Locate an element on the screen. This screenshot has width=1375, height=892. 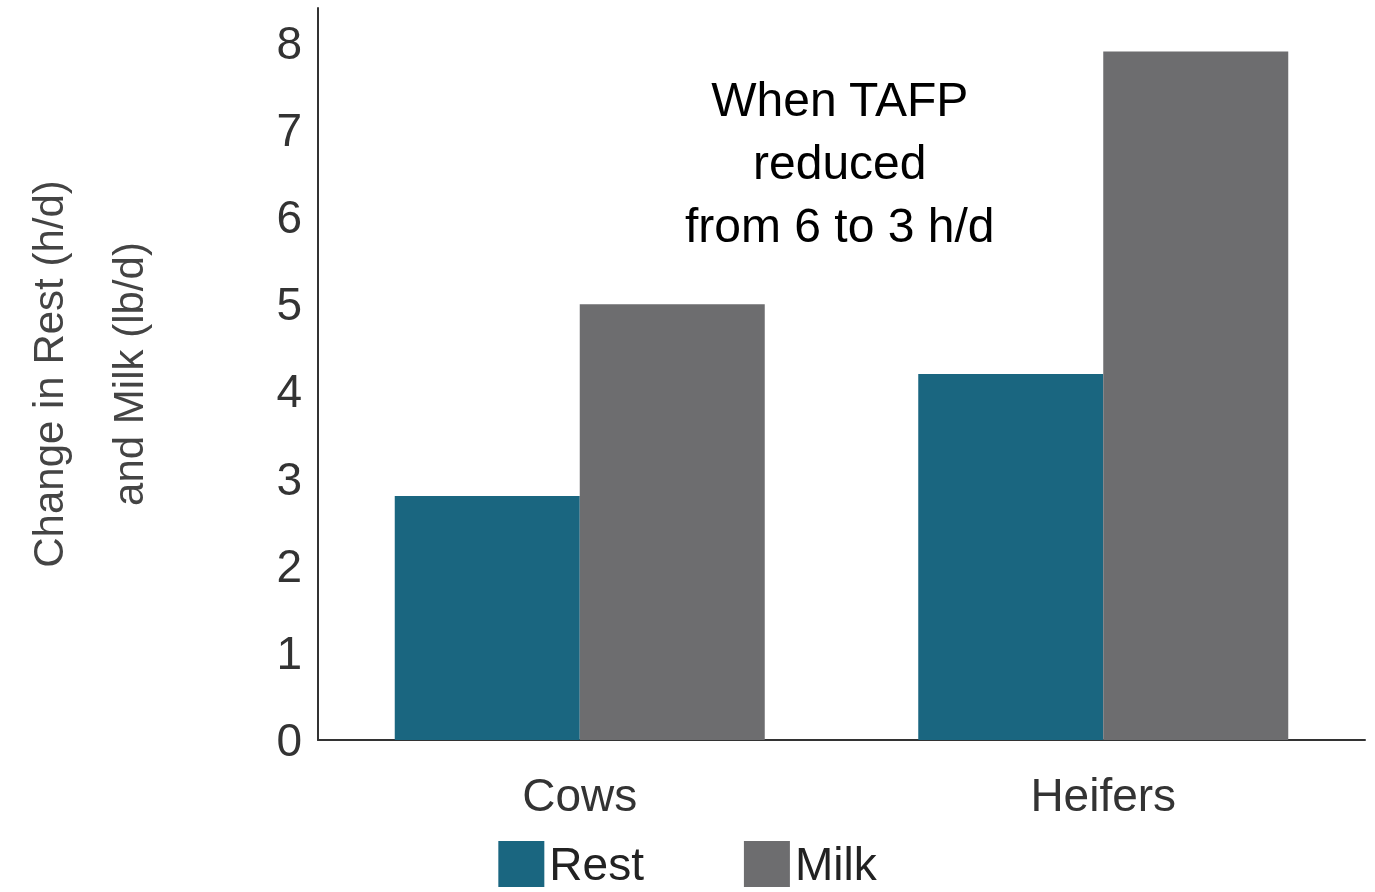
x-tick-label: Cows is located at coordinates (580, 795).